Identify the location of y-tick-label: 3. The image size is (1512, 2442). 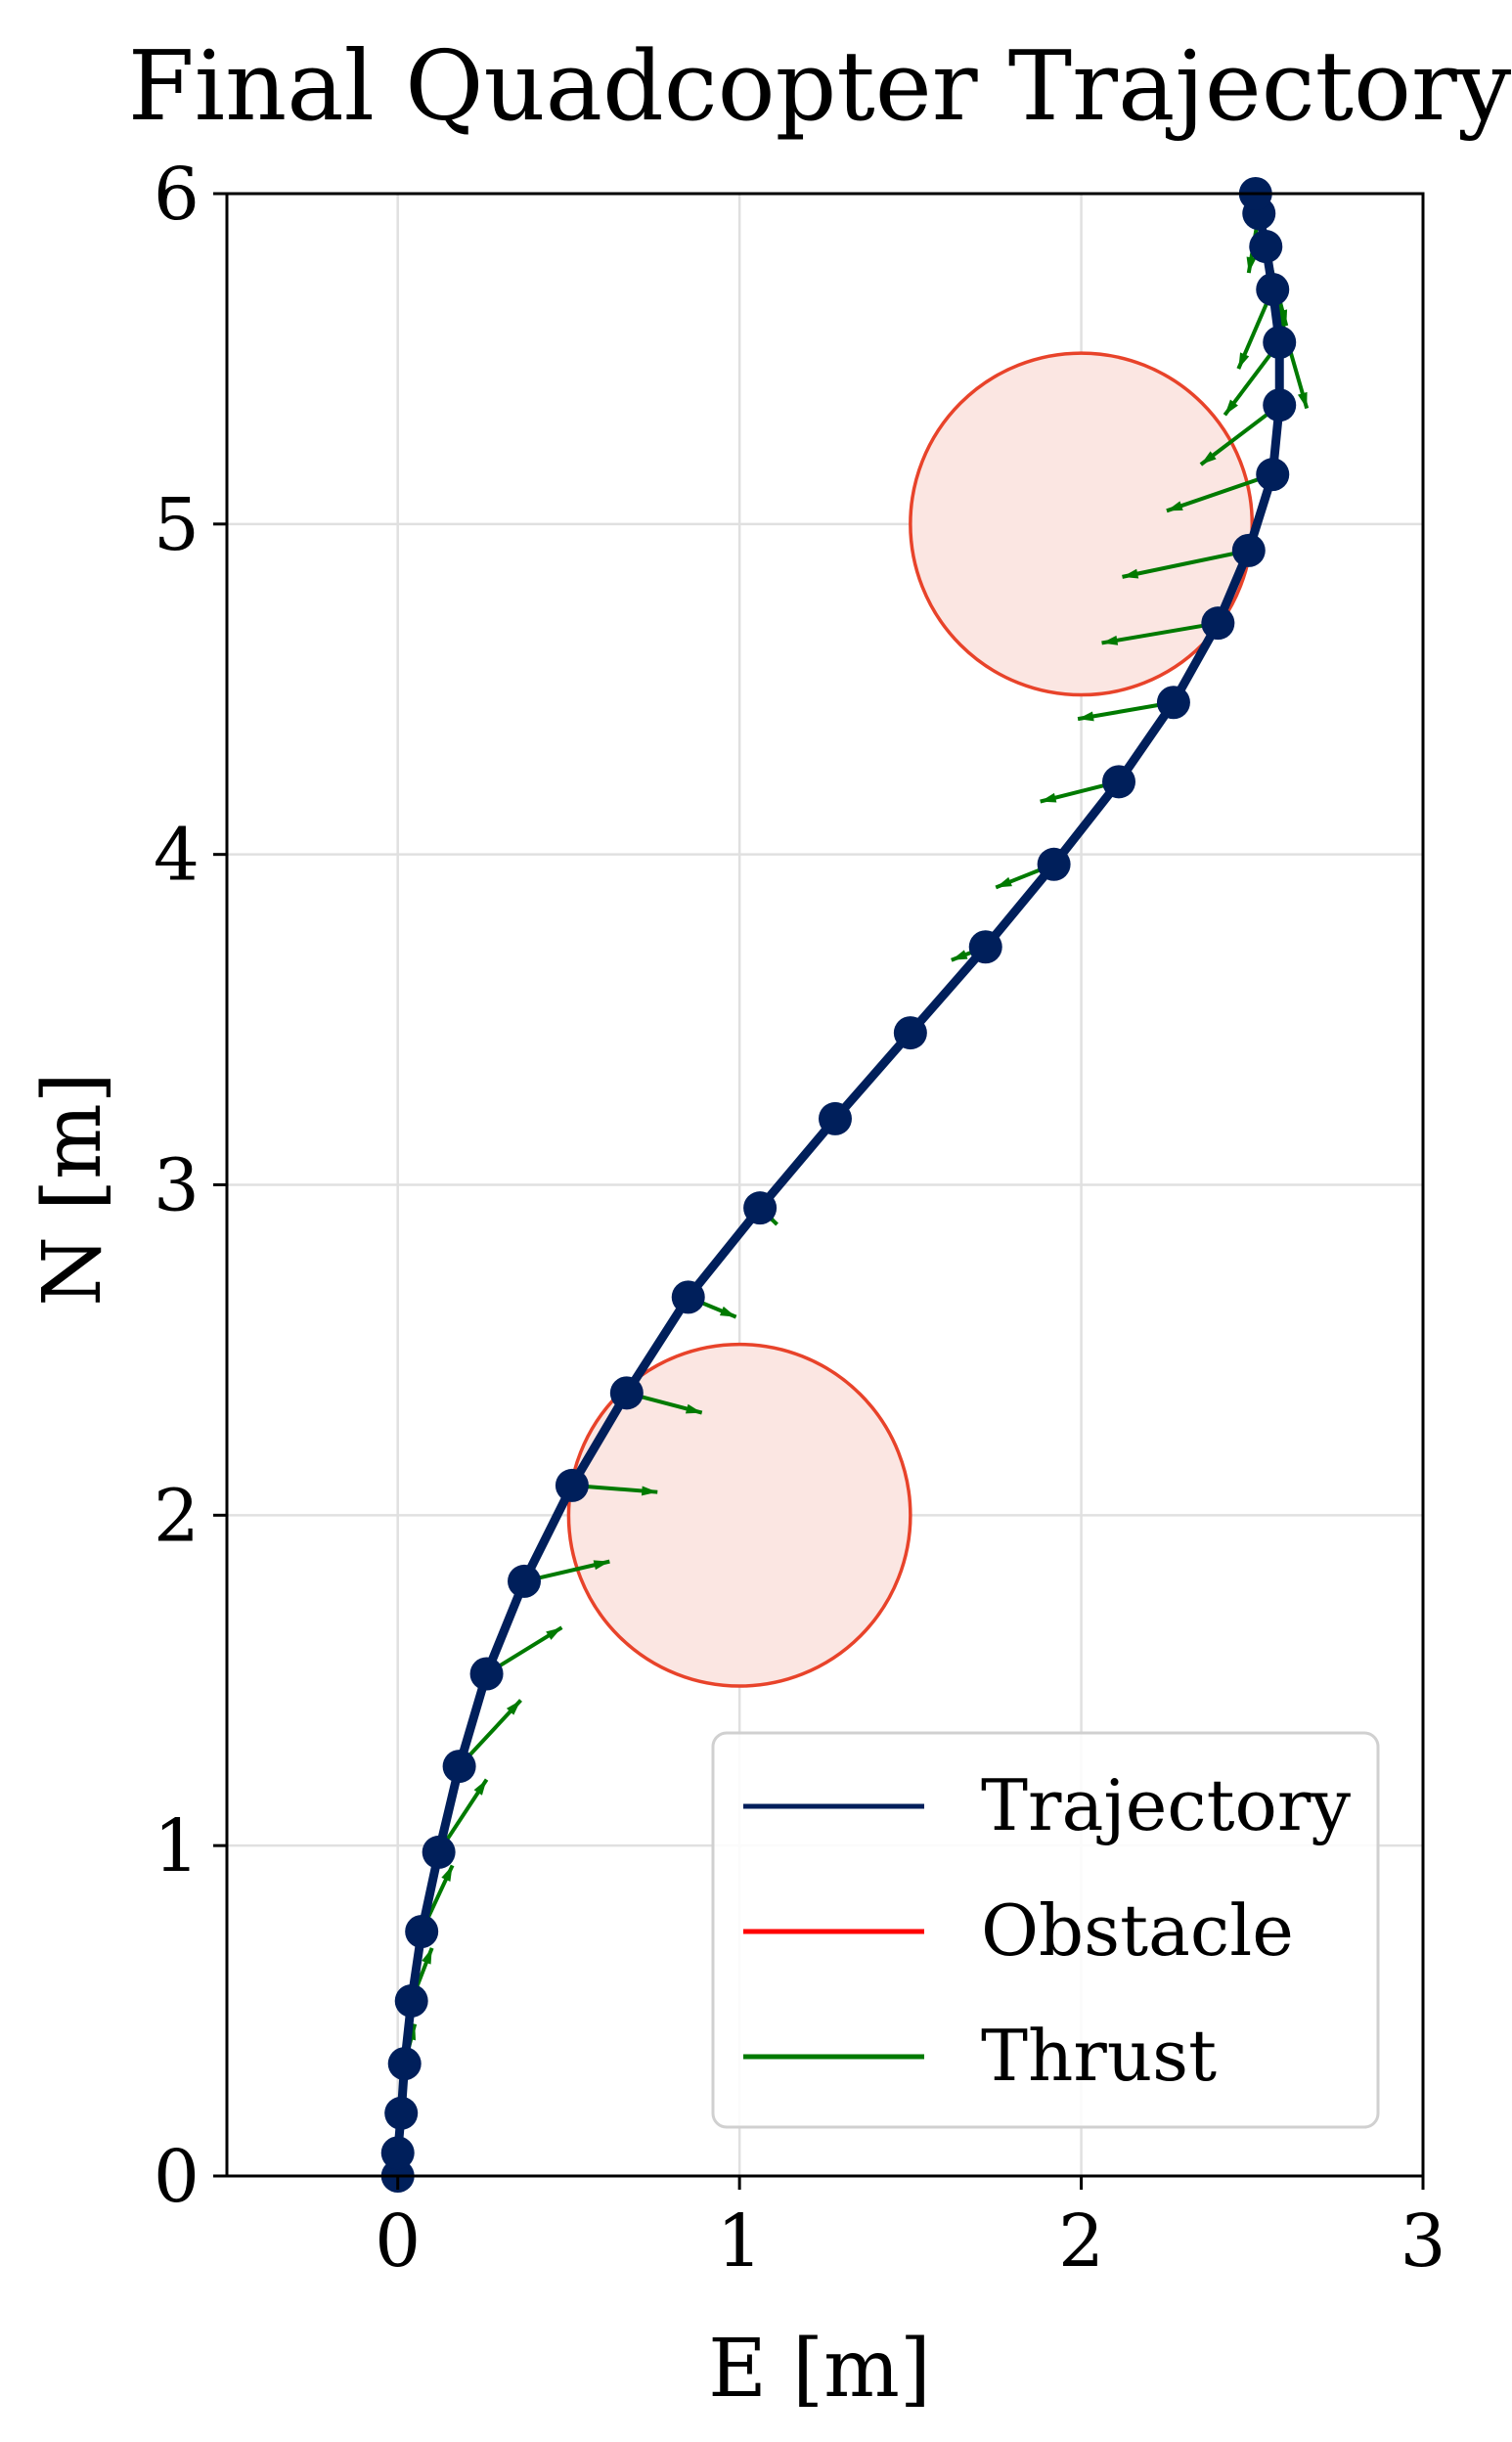
(177, 1186).